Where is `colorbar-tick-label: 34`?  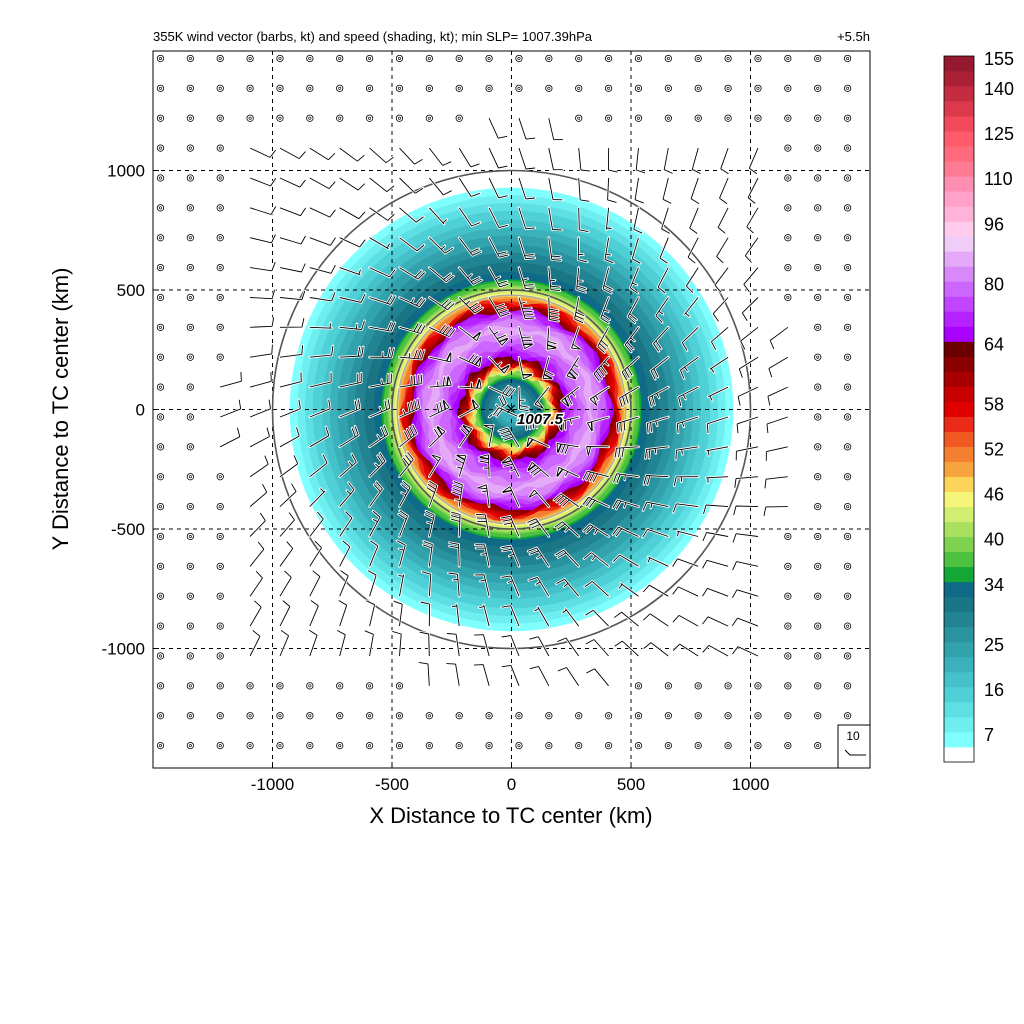 colorbar-tick-label: 34 is located at coordinates (994, 585).